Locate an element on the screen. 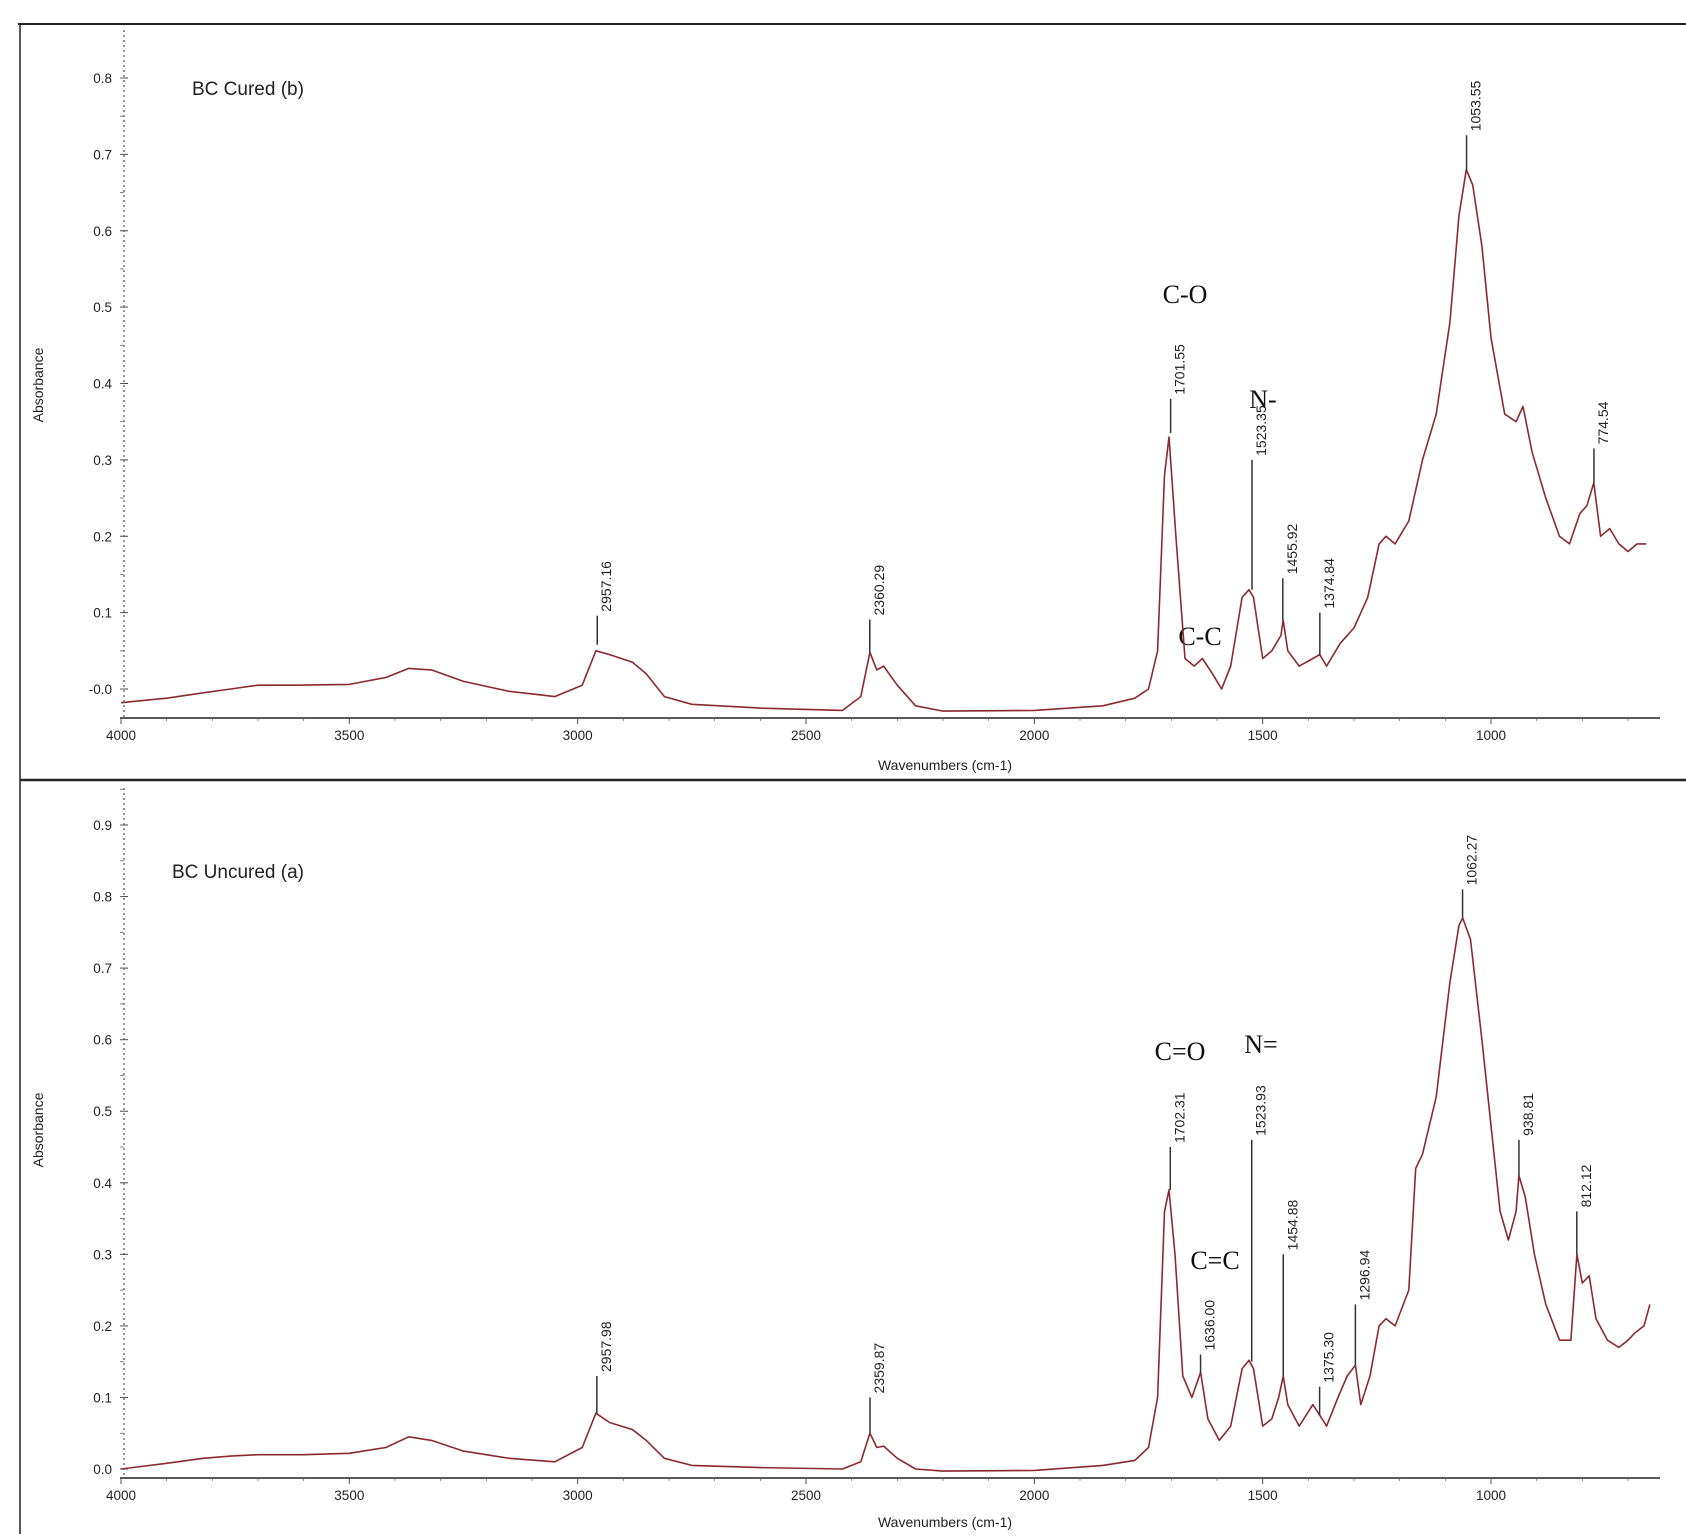  peak-label: 2359.87 is located at coordinates (879, 1368).